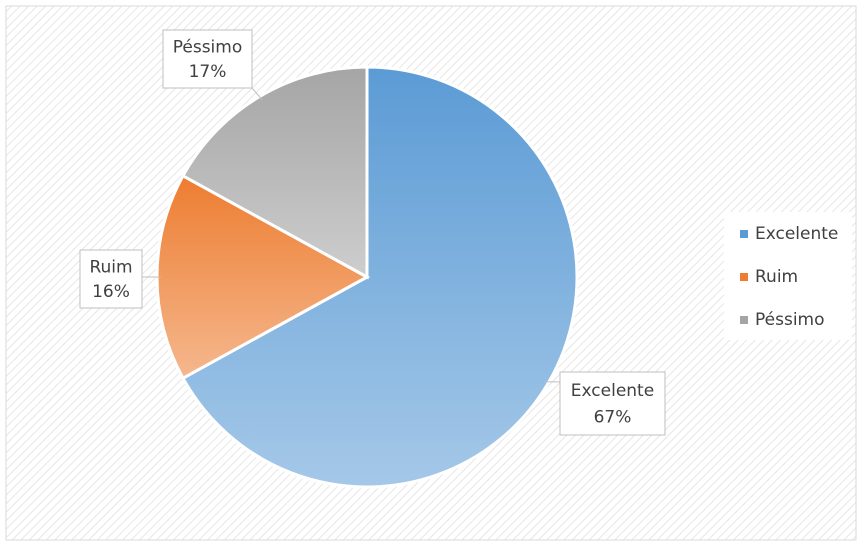 The height and width of the screenshot is (542, 858). I want to click on data-label-value: 67%, so click(613, 417).